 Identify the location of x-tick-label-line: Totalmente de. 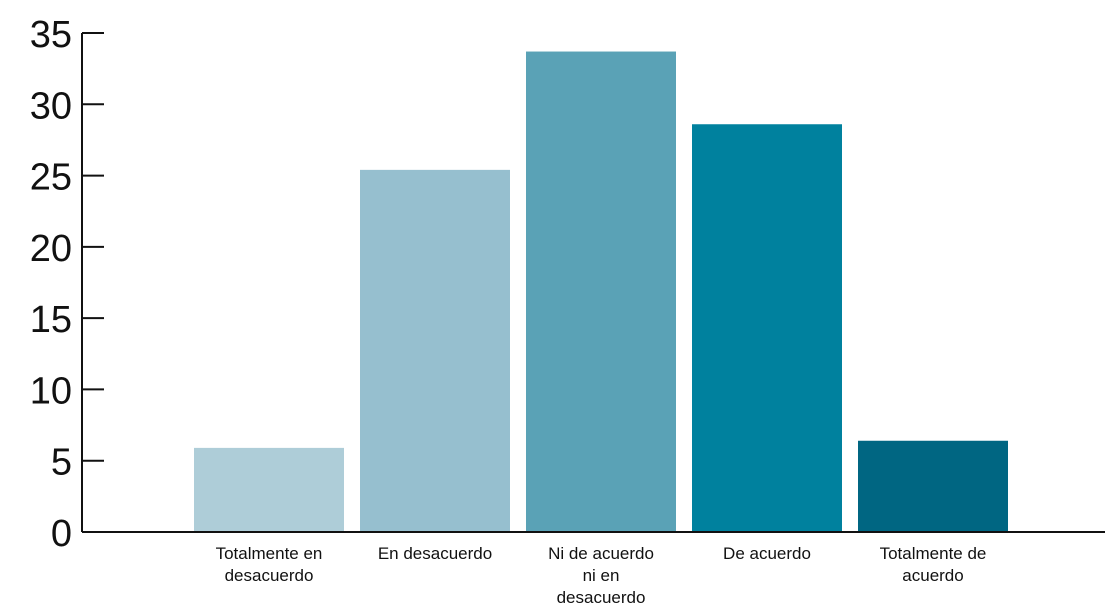
(933, 553).